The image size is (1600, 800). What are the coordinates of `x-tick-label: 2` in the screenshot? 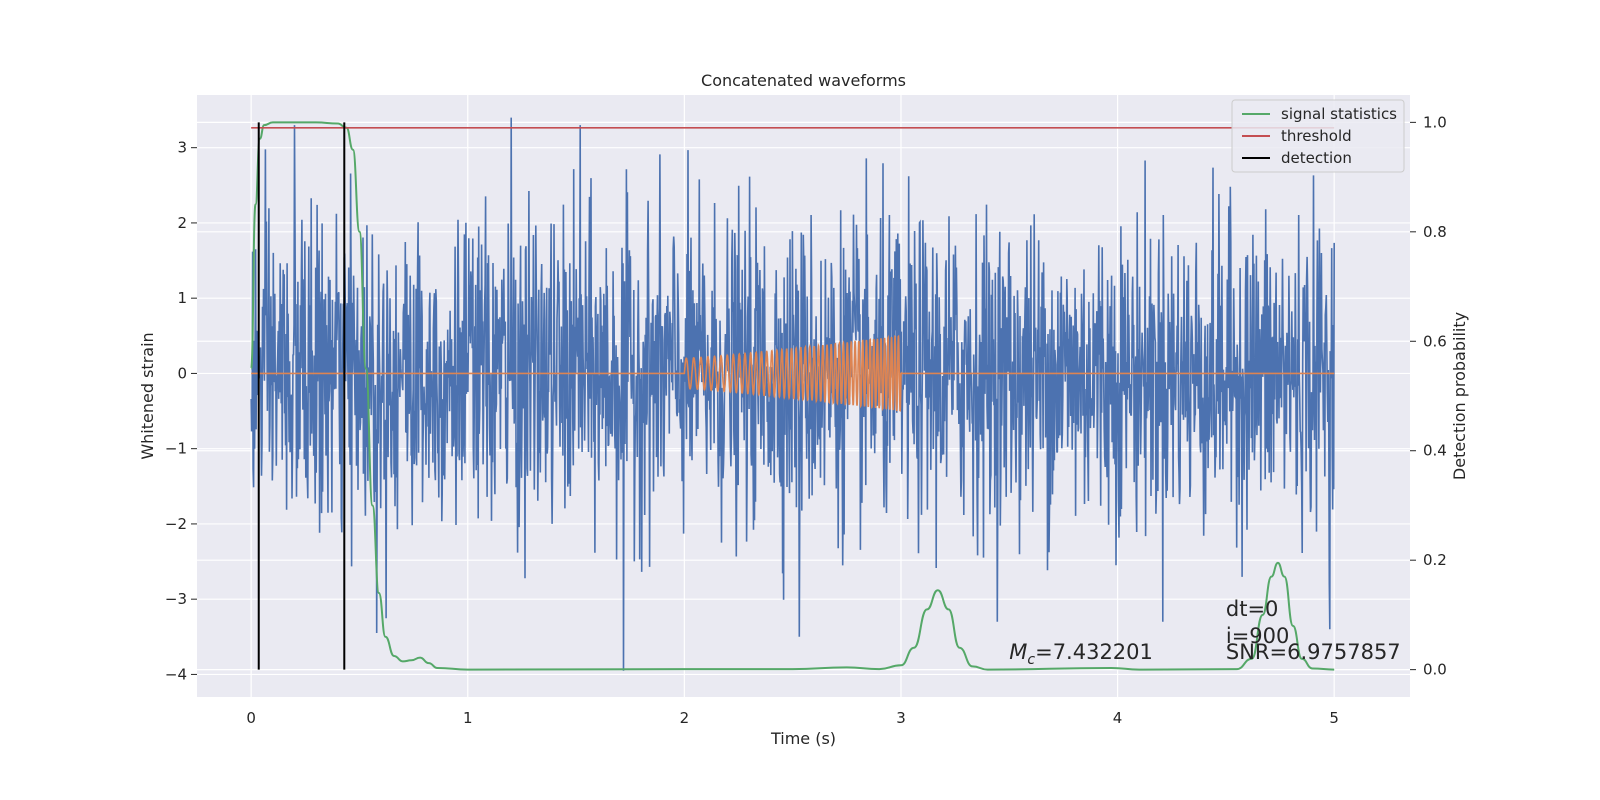 It's located at (685, 718).